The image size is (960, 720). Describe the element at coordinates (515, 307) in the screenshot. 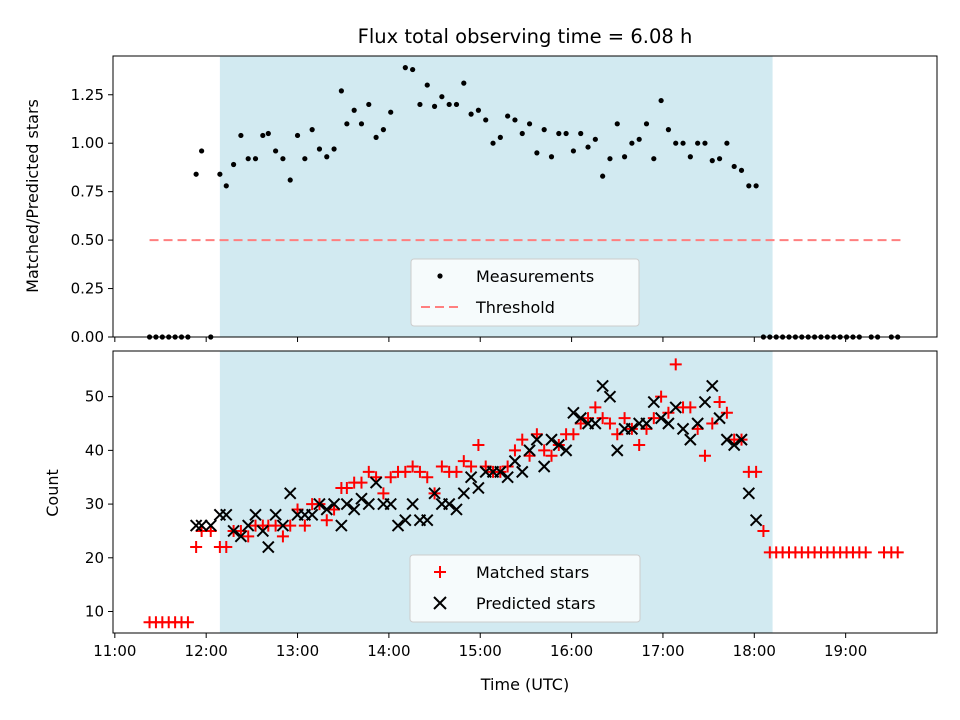

I see `legend-threshold-label: Threshold` at that location.